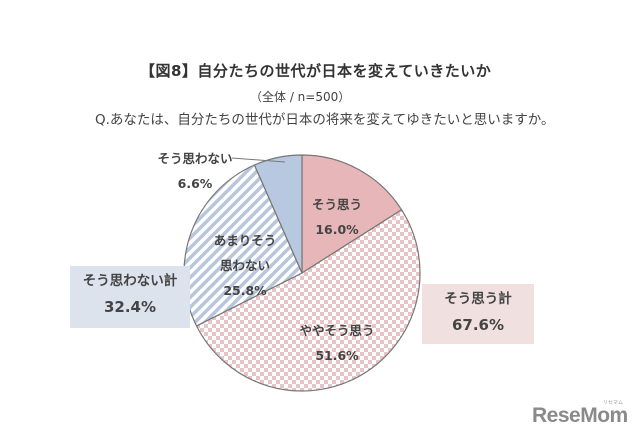  I want to click on total-positive-box: そう思う計 67.6%, so click(478, 314).